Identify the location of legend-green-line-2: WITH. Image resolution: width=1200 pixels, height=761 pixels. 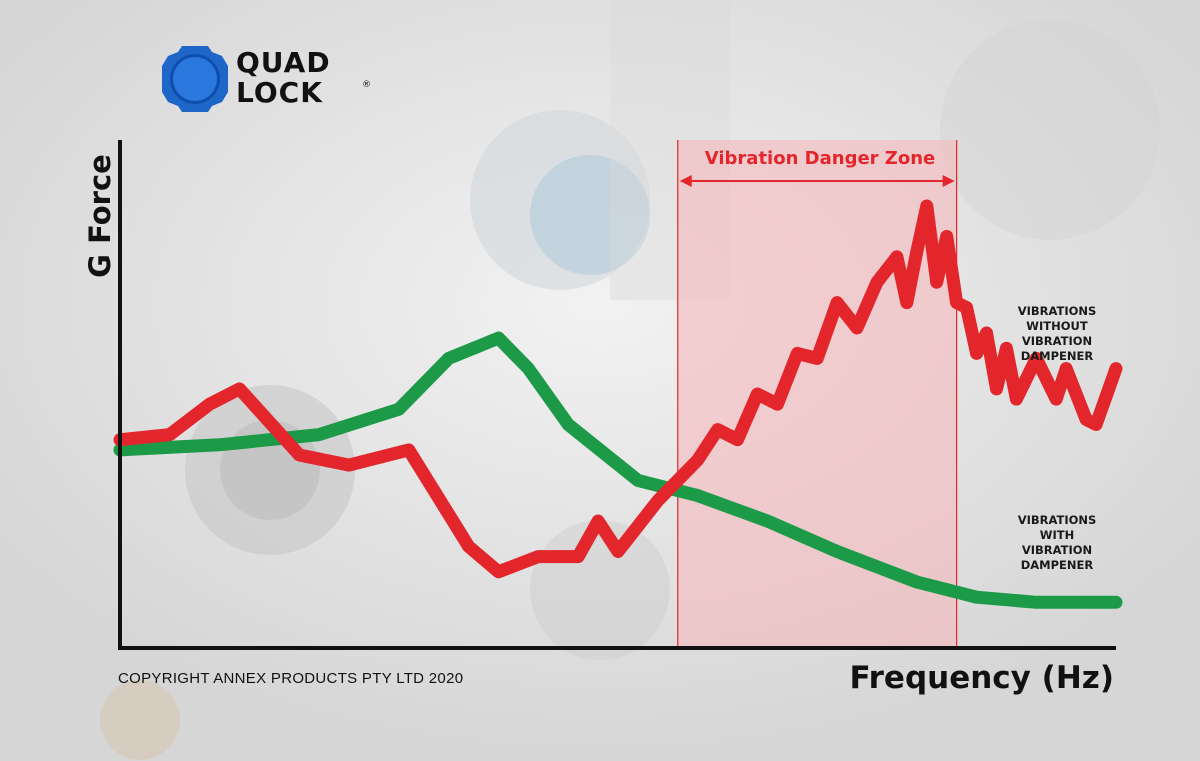
(1057, 535).